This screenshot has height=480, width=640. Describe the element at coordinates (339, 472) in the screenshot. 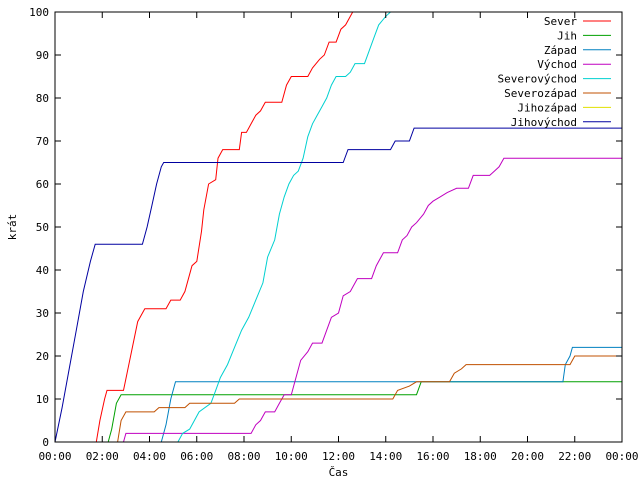

I see `x-axis-label: Čas` at that location.